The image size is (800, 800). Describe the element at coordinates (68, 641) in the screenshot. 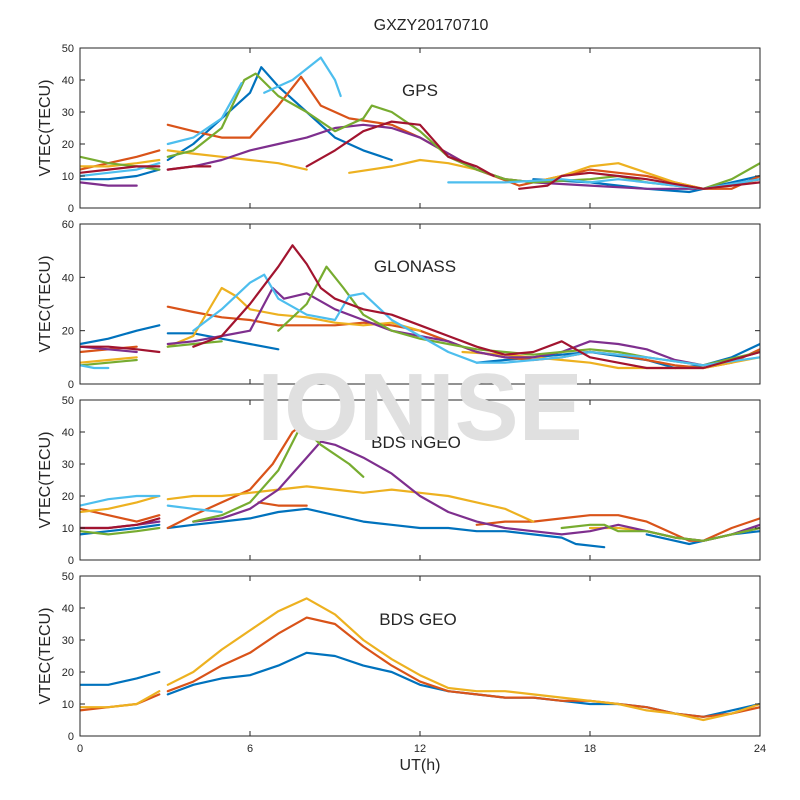

I see `y-tick-label-bds-geo-30: 30` at that location.